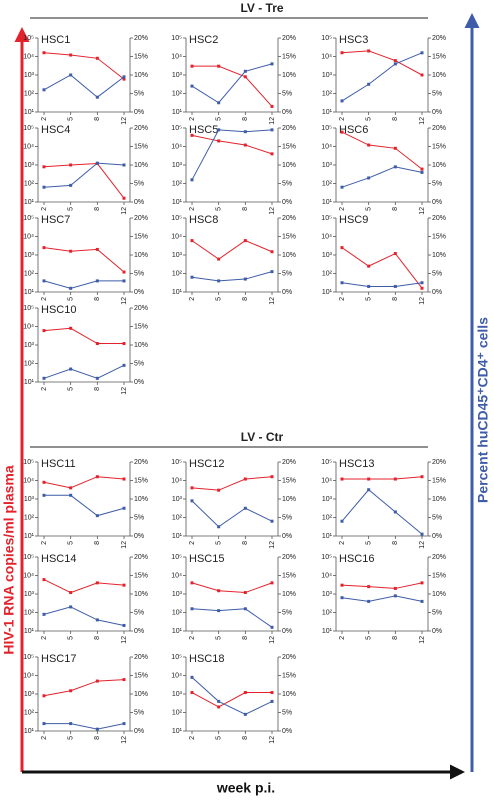 The image size is (494, 800). I want to click on chart-title: HSC15, so click(206, 559).